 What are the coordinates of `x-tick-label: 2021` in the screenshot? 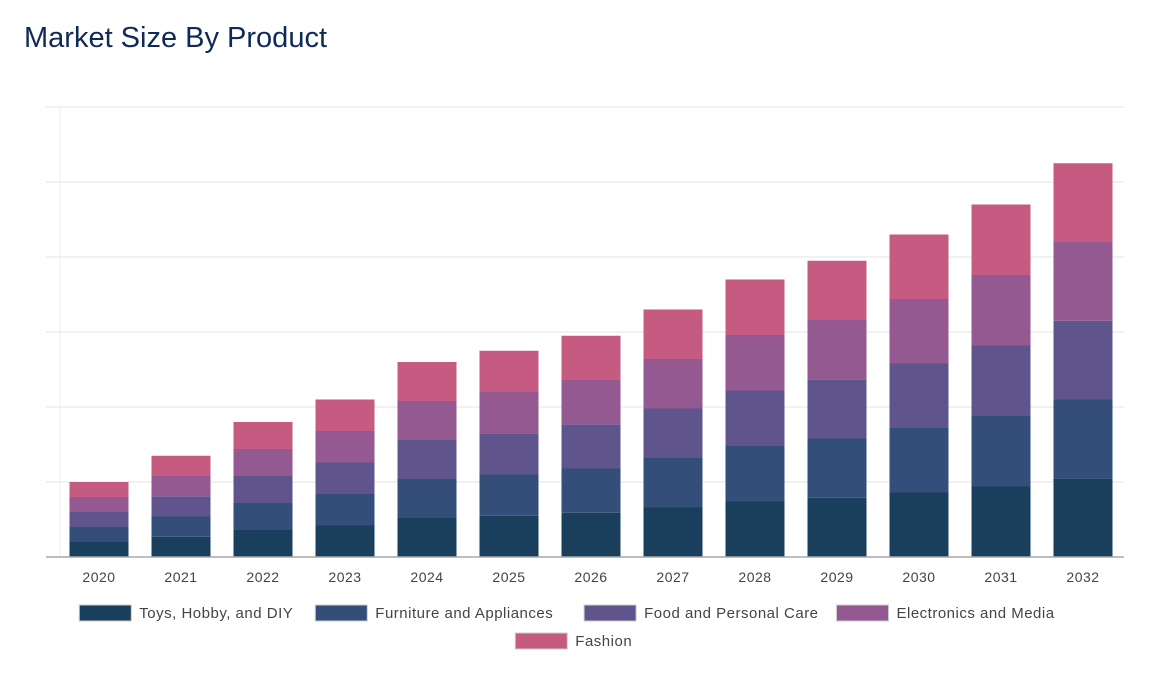 It's located at (180, 577).